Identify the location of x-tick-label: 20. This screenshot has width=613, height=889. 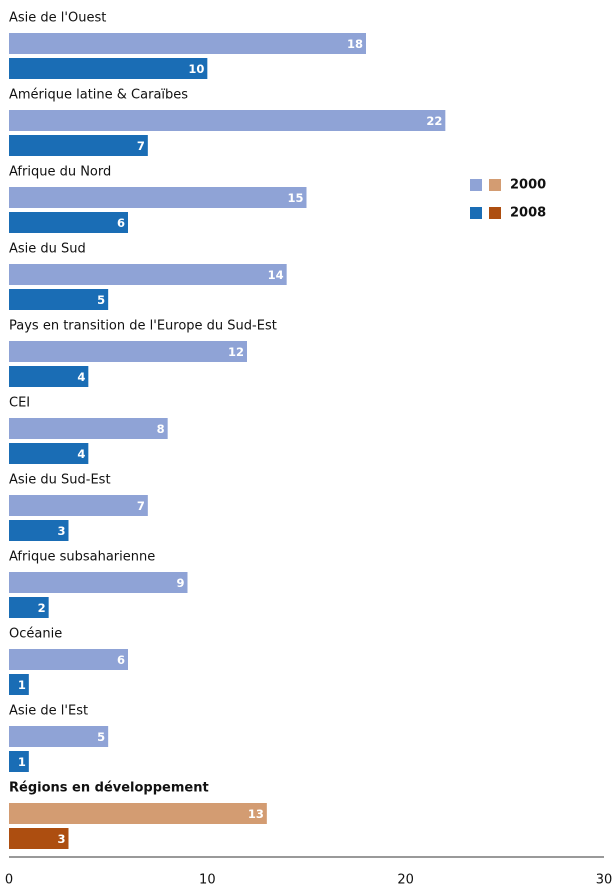
(405, 880).